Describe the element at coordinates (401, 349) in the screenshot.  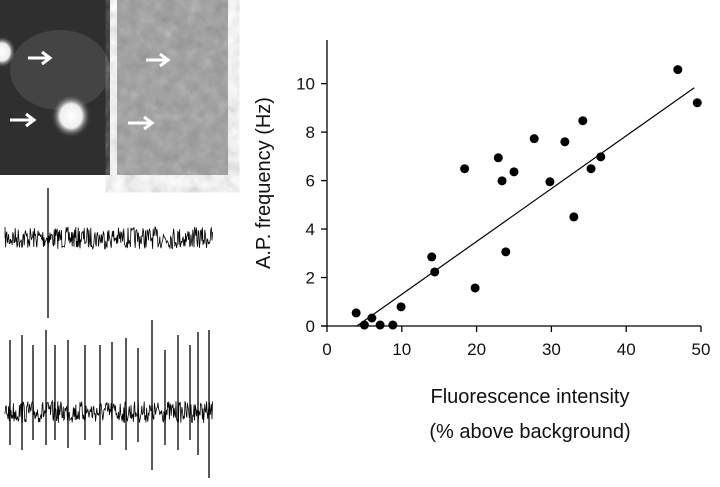
I see `x-tick-label: 10` at that location.